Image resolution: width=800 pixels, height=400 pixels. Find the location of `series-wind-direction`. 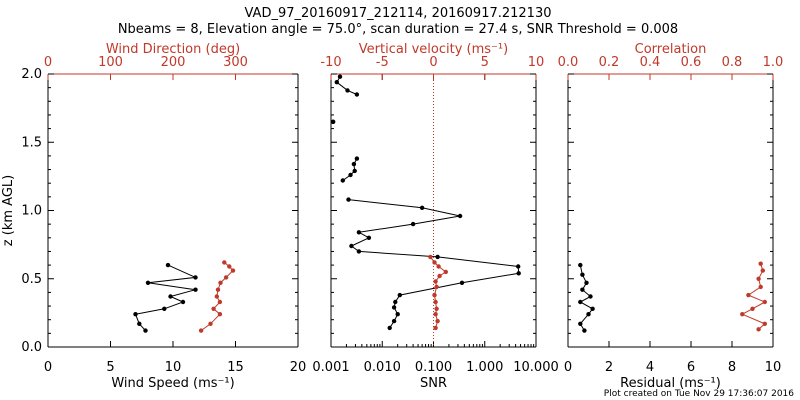

series-wind-direction is located at coordinates (217, 296).